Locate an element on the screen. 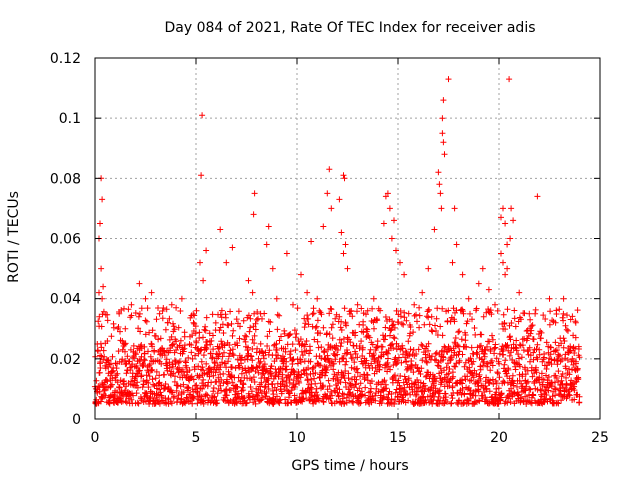 The height and width of the screenshot is (480, 640). x-tick-label: 0 is located at coordinates (95, 438).